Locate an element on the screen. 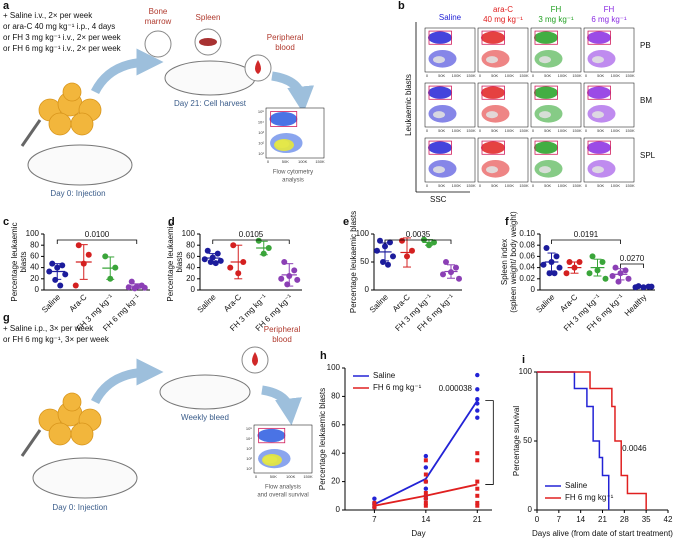 The width and height of the screenshot is (685, 550). legend-label: Saline is located at coordinates (576, 485).